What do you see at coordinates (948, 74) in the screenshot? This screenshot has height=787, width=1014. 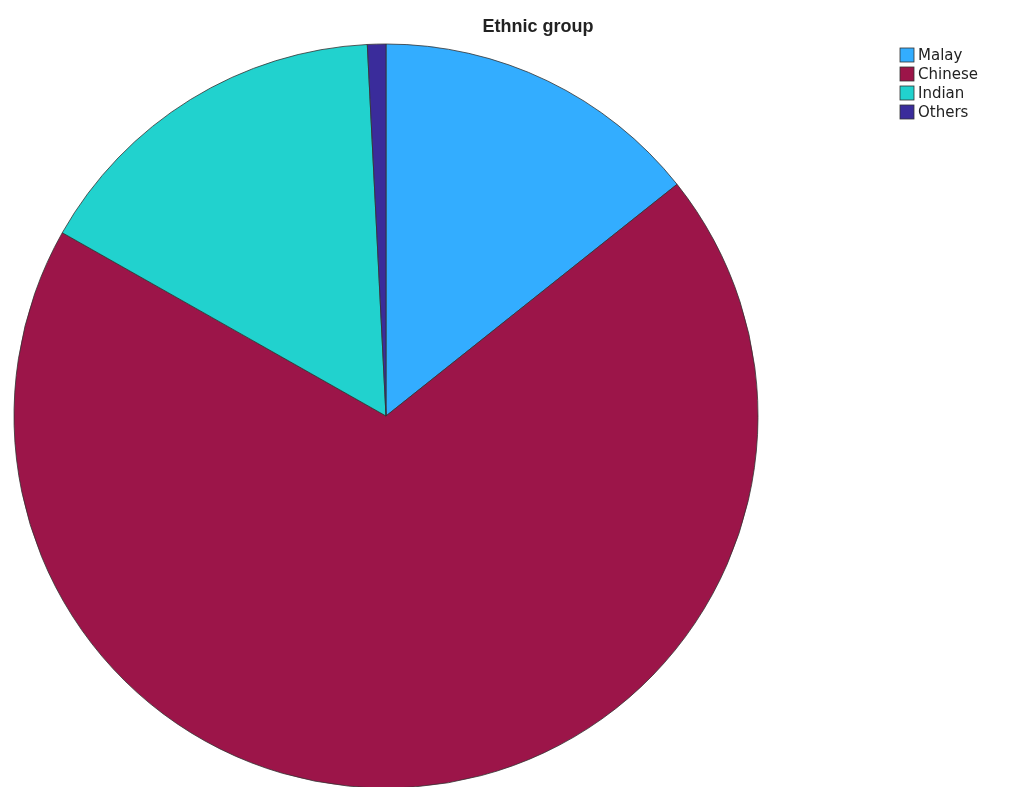 I see `legend-label: Chinese` at bounding box center [948, 74].